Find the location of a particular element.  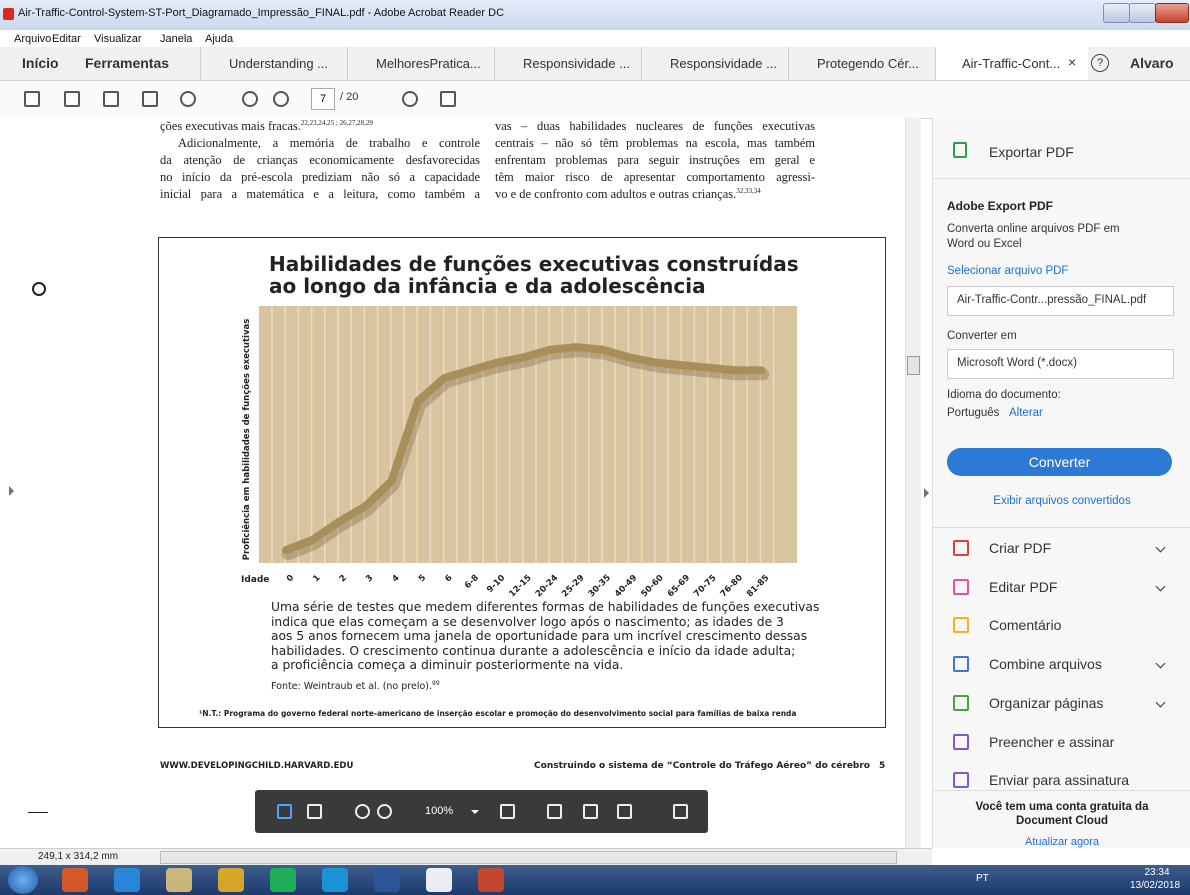

select-button is located at coordinates (284, 811).